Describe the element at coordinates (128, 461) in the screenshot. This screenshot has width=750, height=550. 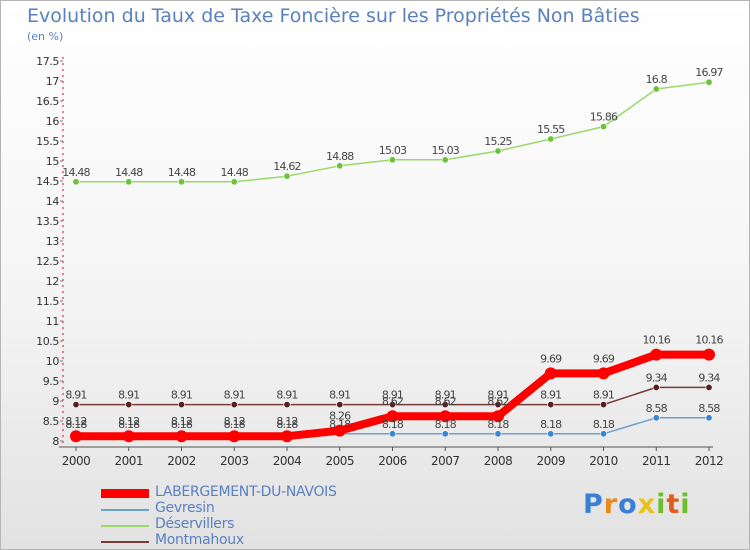
I see `x-tick-label: 2001` at that location.